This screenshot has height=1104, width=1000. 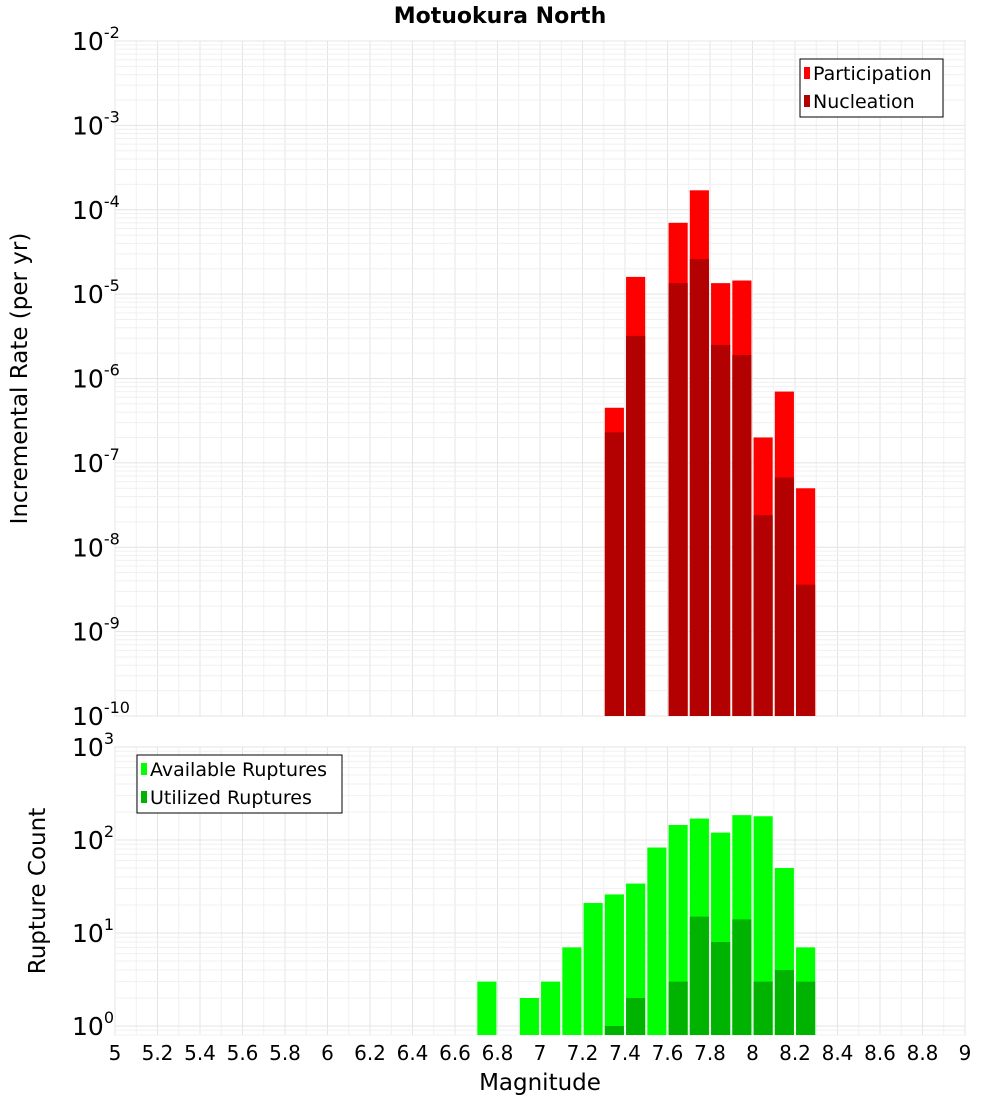 I want to click on y-tick-label: 10⁻⁷, so click(x=96, y=461).